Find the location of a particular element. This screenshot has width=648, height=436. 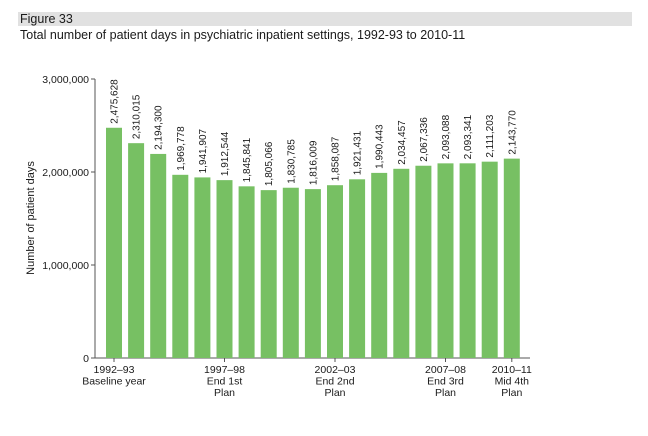

y-tick-label: 1,000,000 is located at coordinates (65, 266).